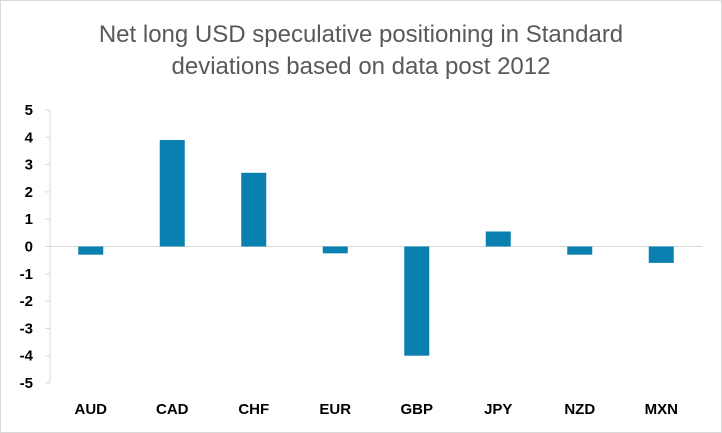 This screenshot has height=433, width=722. What do you see at coordinates (335, 409) in the screenshot?
I see `x-tick-label: EUR` at bounding box center [335, 409].